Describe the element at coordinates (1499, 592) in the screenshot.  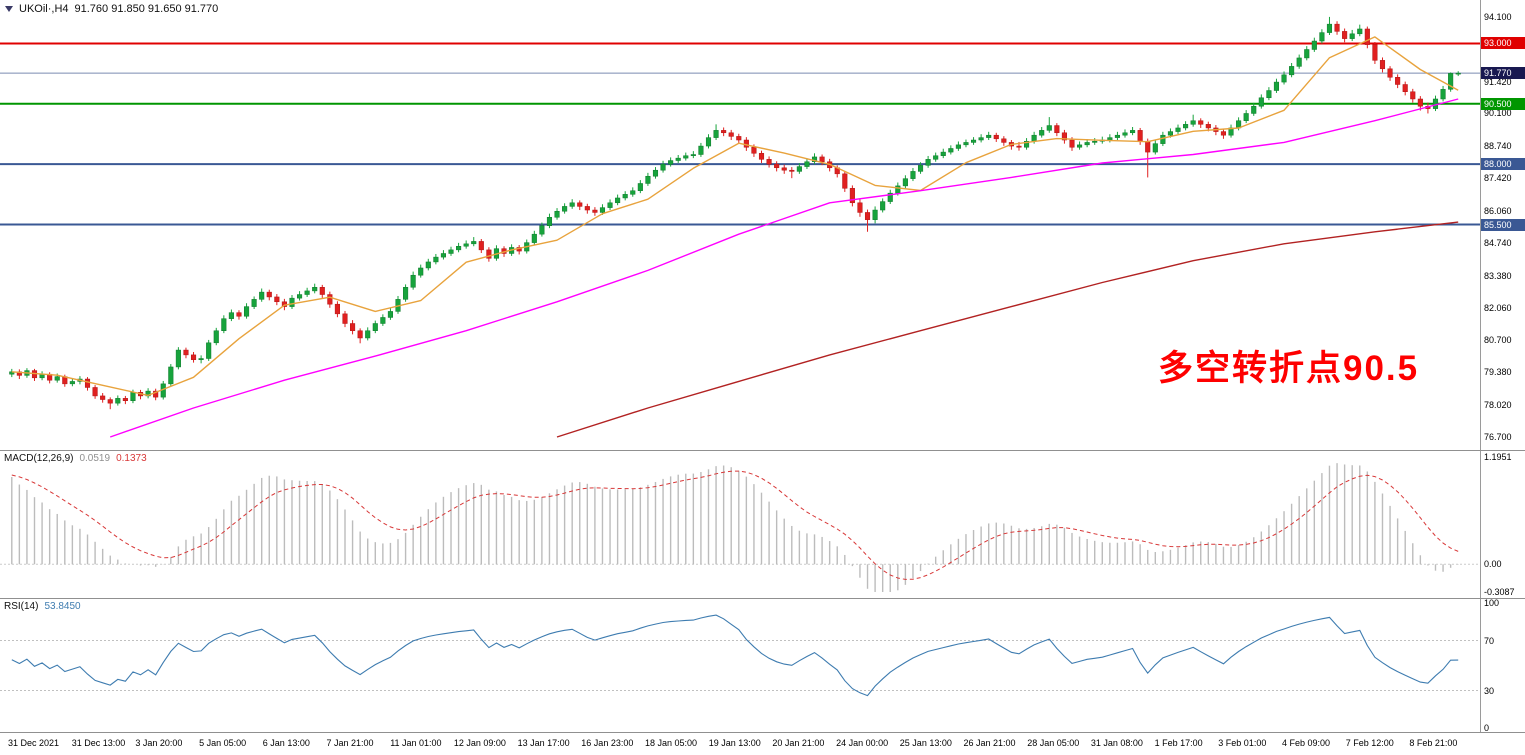
I see `macd-tick-label: -0.3087` at that location.